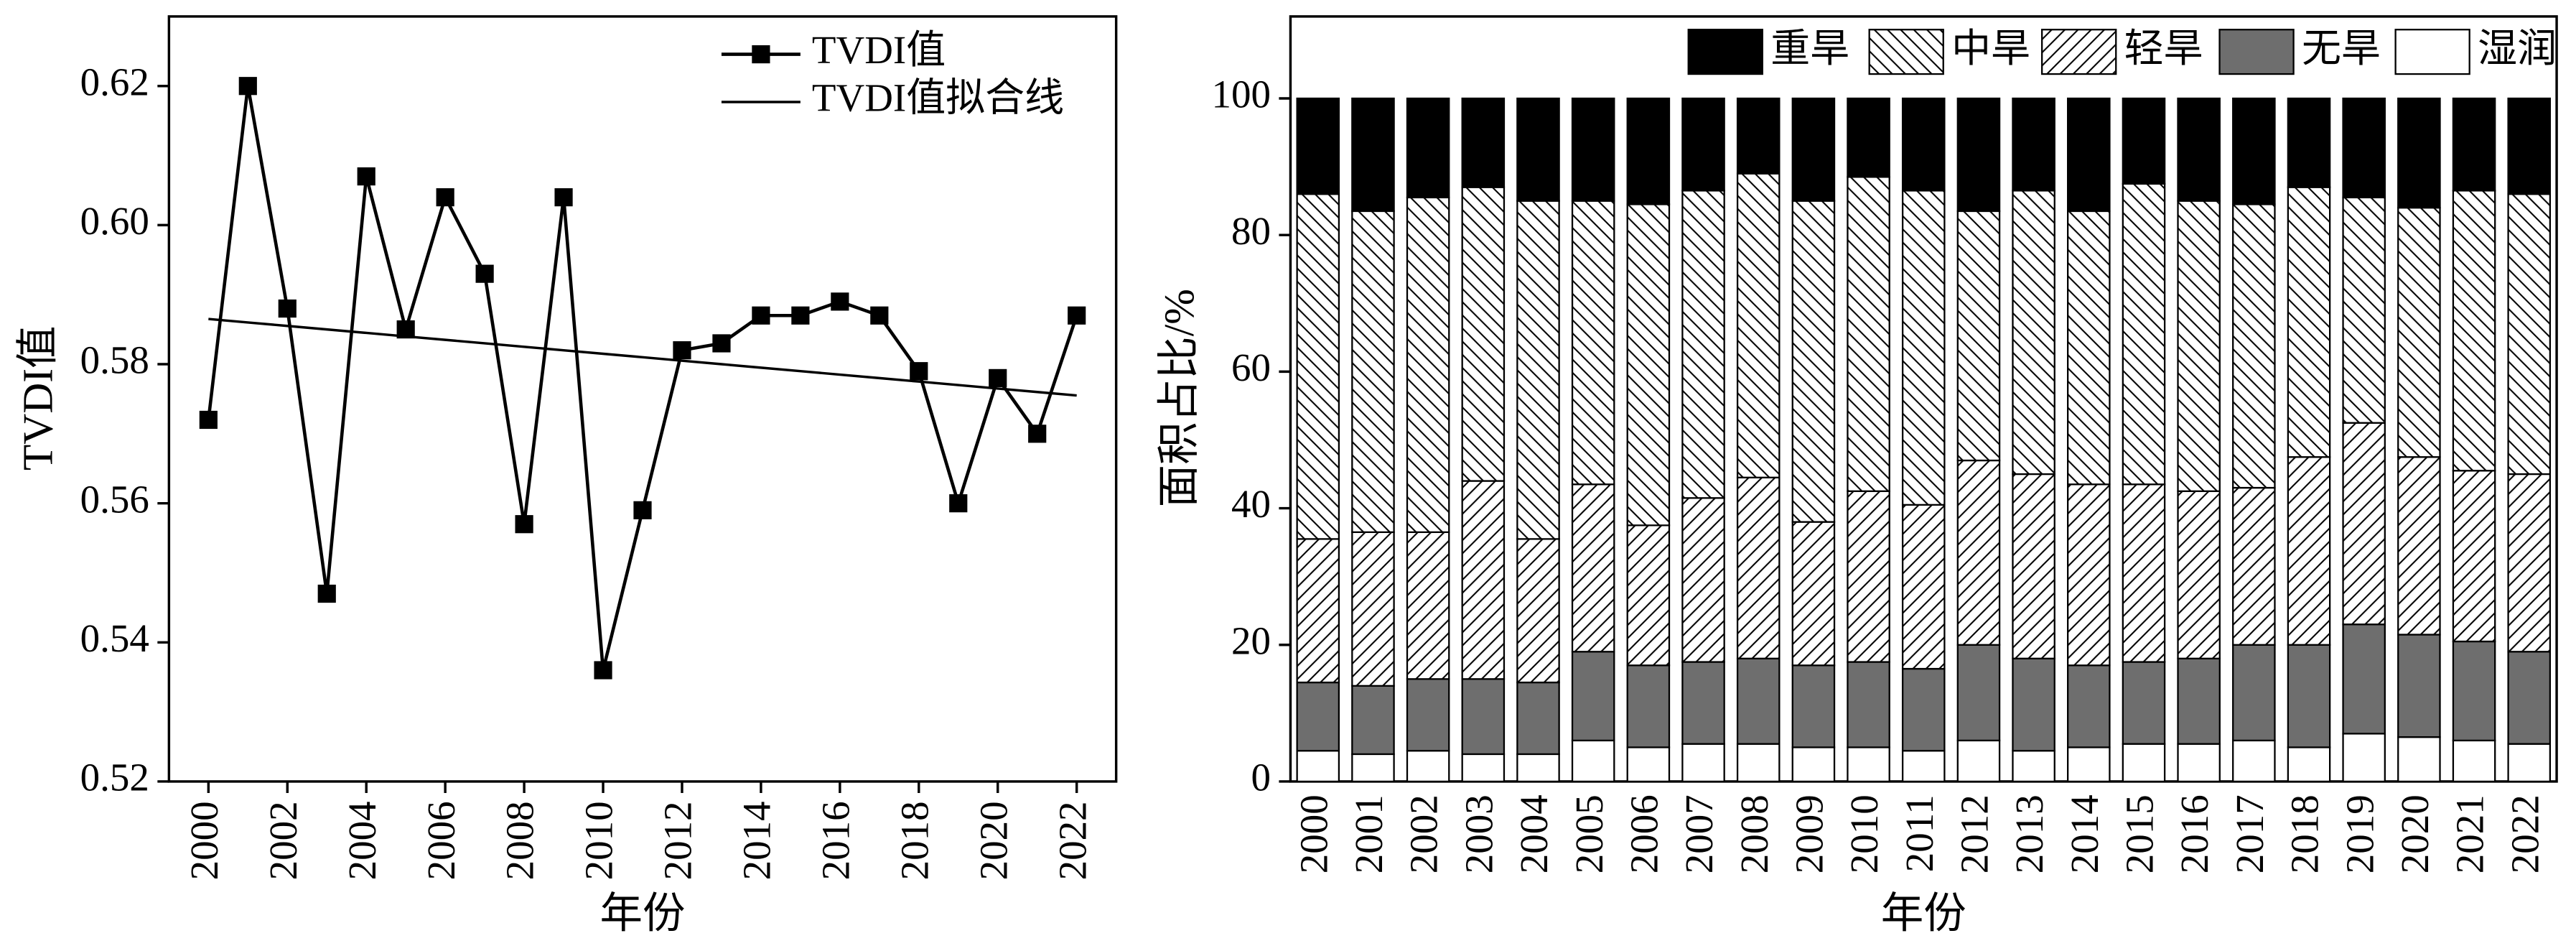 Image resolution: width=2576 pixels, height=946 pixels. What do you see at coordinates (599, 840) in the screenshot?
I see `x-tick-label: 2010` at bounding box center [599, 840].